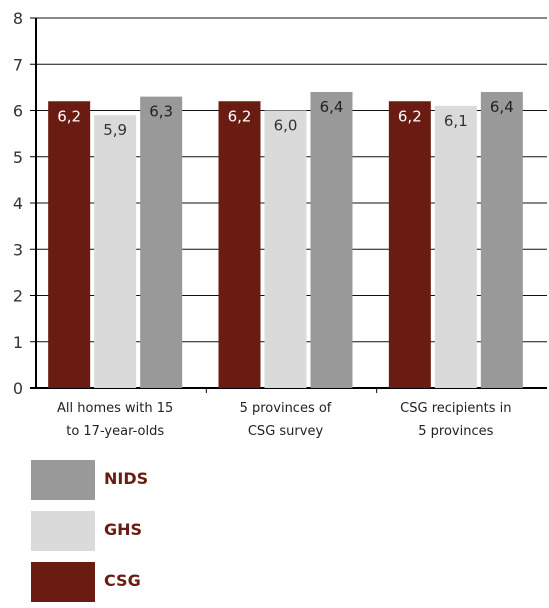 This screenshot has width=549, height=608. Describe the element at coordinates (18, 249) in the screenshot. I see `y-tick-label: 3` at that location.